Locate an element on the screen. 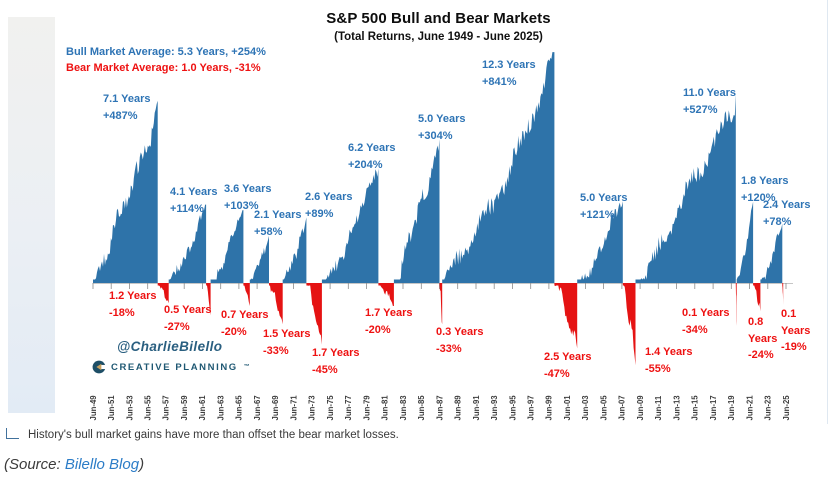  x-axis-tick-label: Jun-09 is located at coordinates (640, 408).